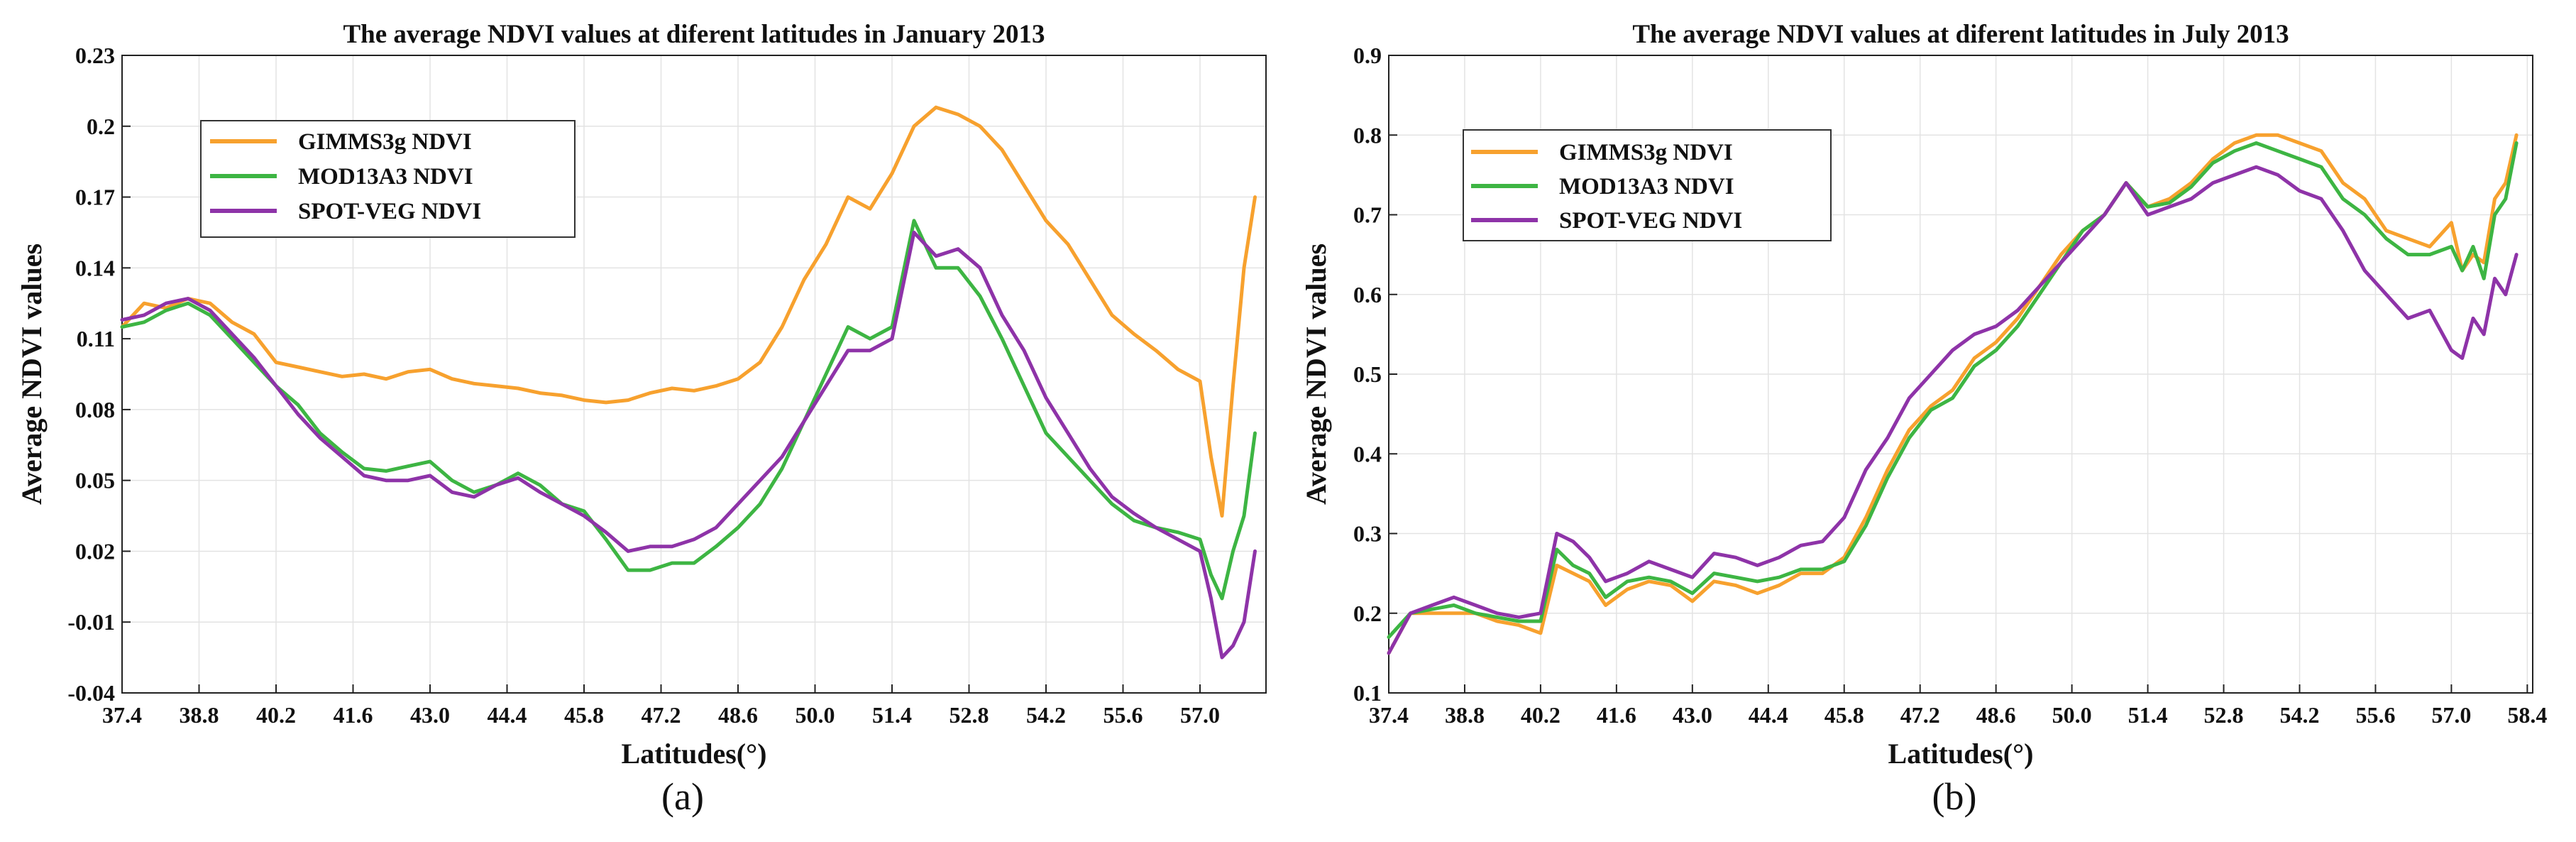 The width and height of the screenshot is (2576, 842). What do you see at coordinates (95, 480) in the screenshot?
I see `y-tick-label: 0.05` at bounding box center [95, 480].